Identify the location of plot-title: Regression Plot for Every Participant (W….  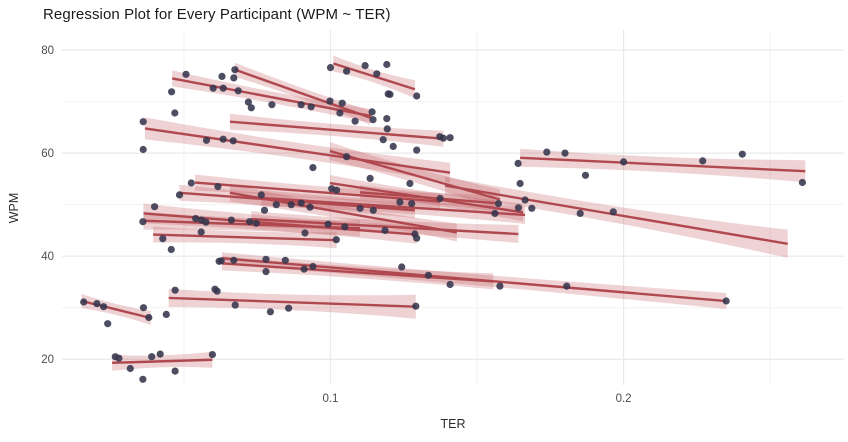
(217, 14).